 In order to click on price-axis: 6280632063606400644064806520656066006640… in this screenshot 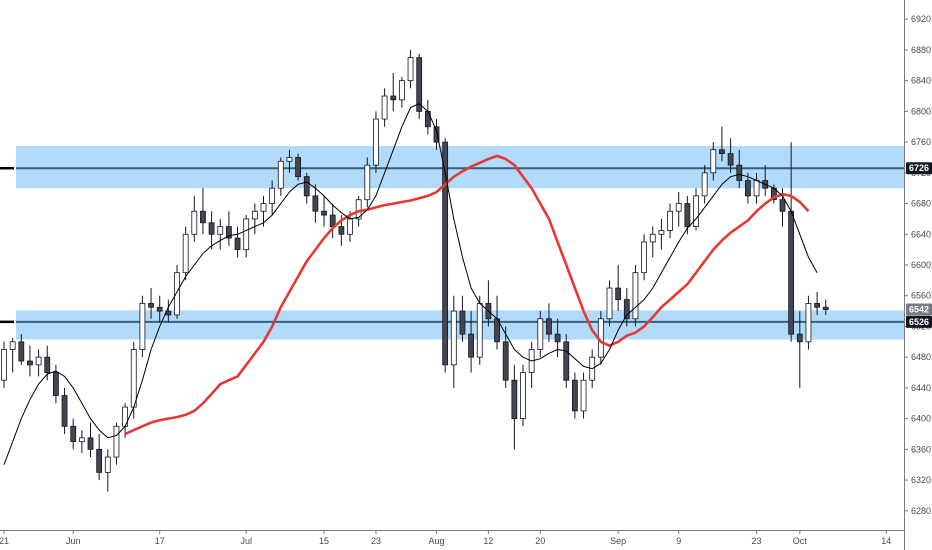, I will do `click(917, 275)`.